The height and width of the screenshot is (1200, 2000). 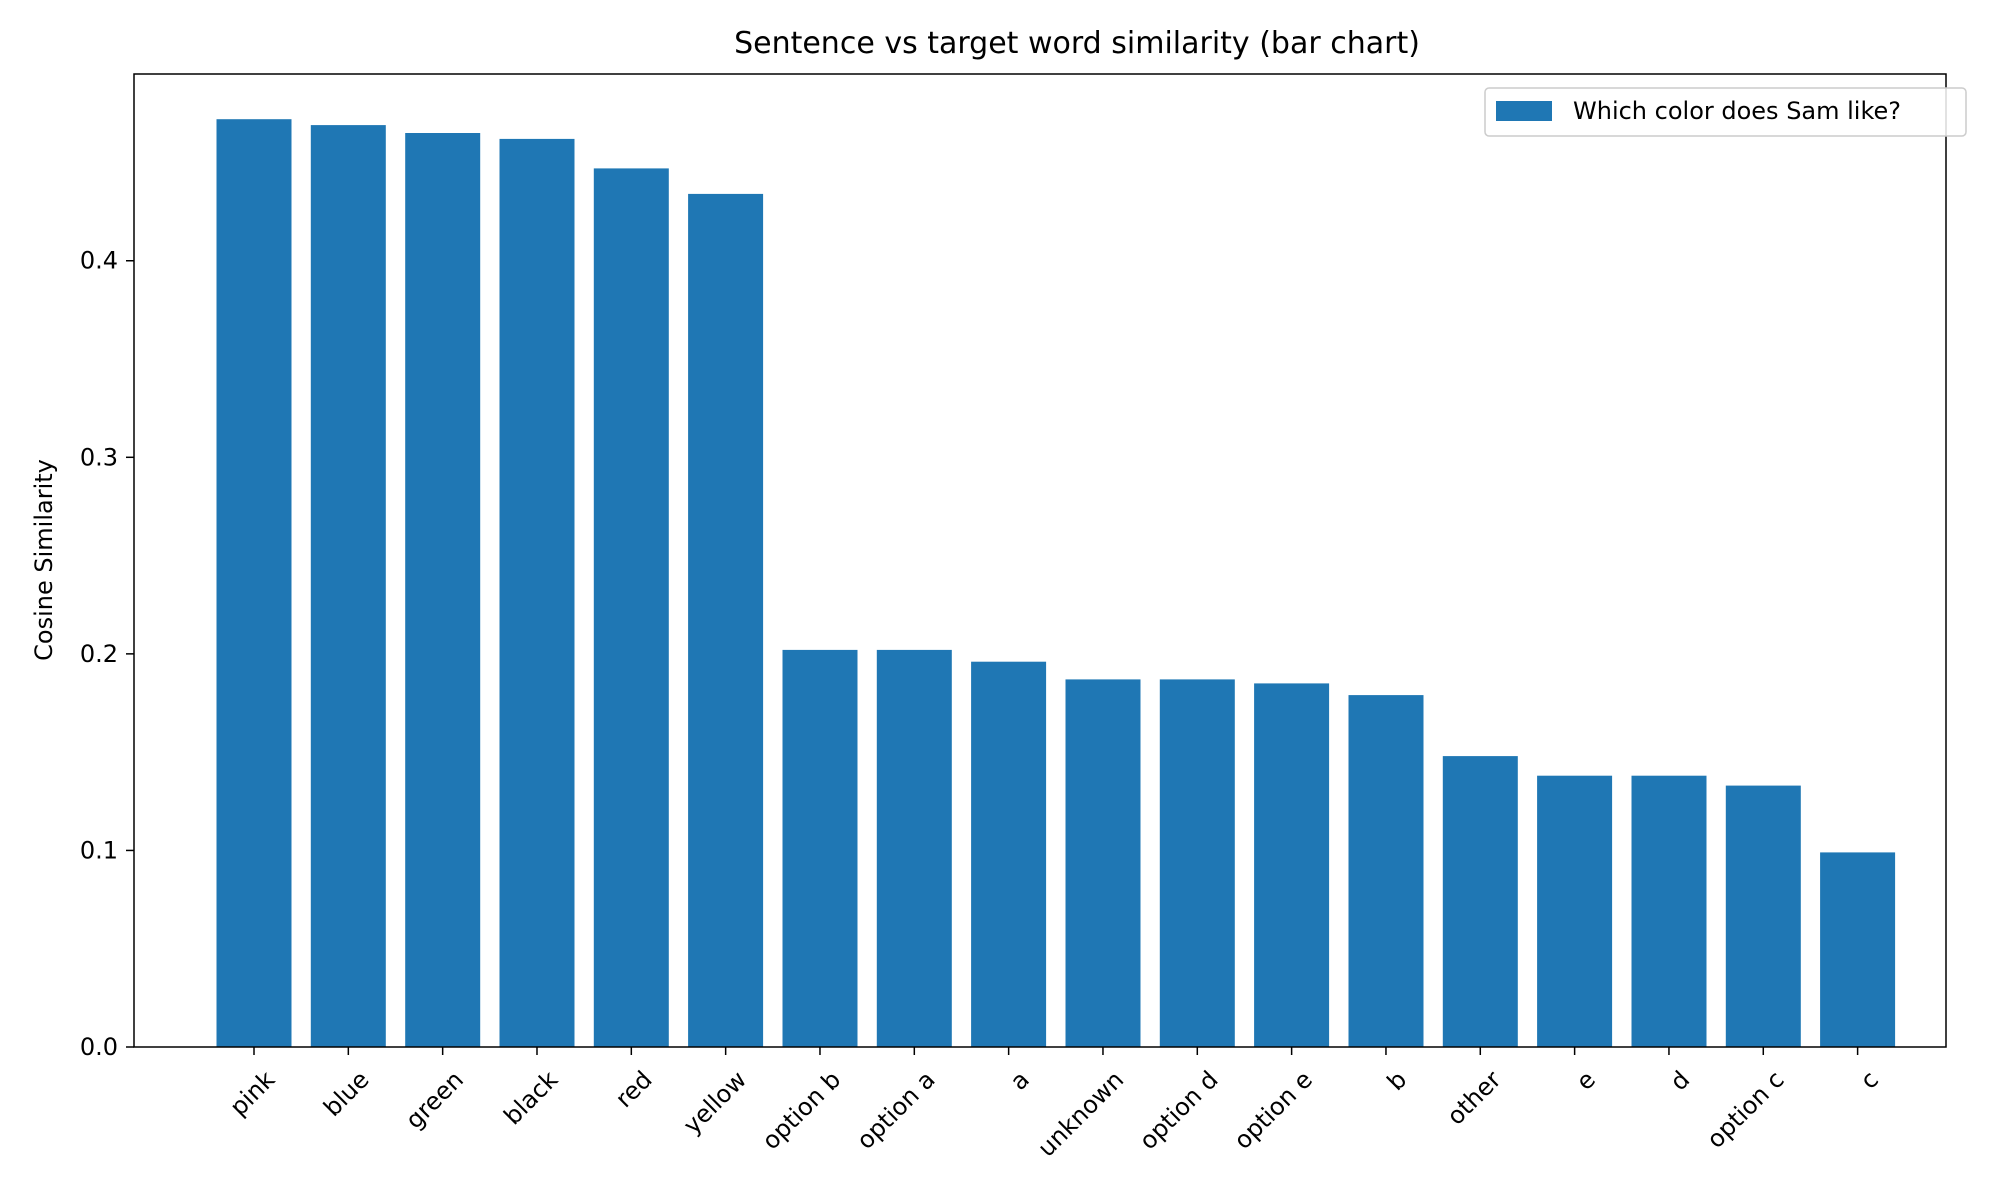 What do you see at coordinates (802, 1110) in the screenshot?
I see `x-tick-label: option b` at bounding box center [802, 1110].